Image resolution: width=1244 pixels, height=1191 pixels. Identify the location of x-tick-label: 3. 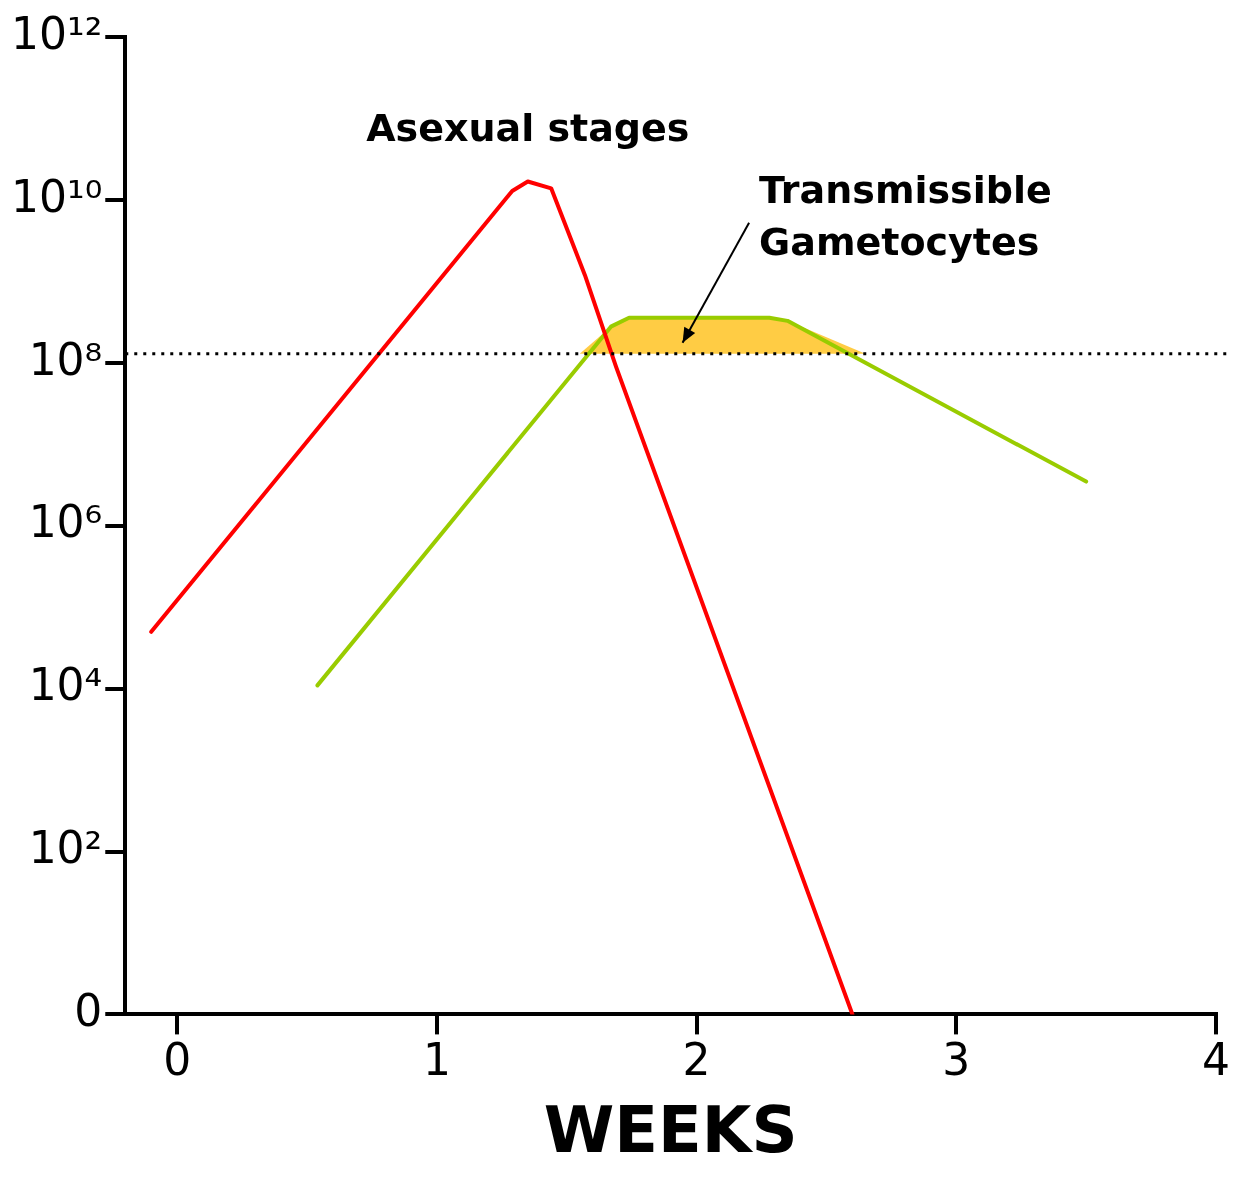
(956, 1060).